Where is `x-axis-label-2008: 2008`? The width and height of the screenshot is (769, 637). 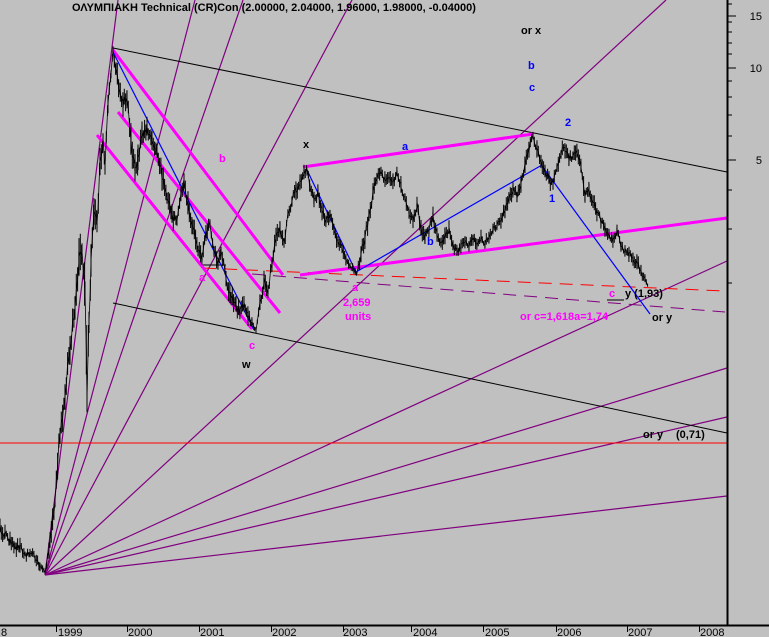
x-axis-label-2008: 2008 is located at coordinates (712, 632).